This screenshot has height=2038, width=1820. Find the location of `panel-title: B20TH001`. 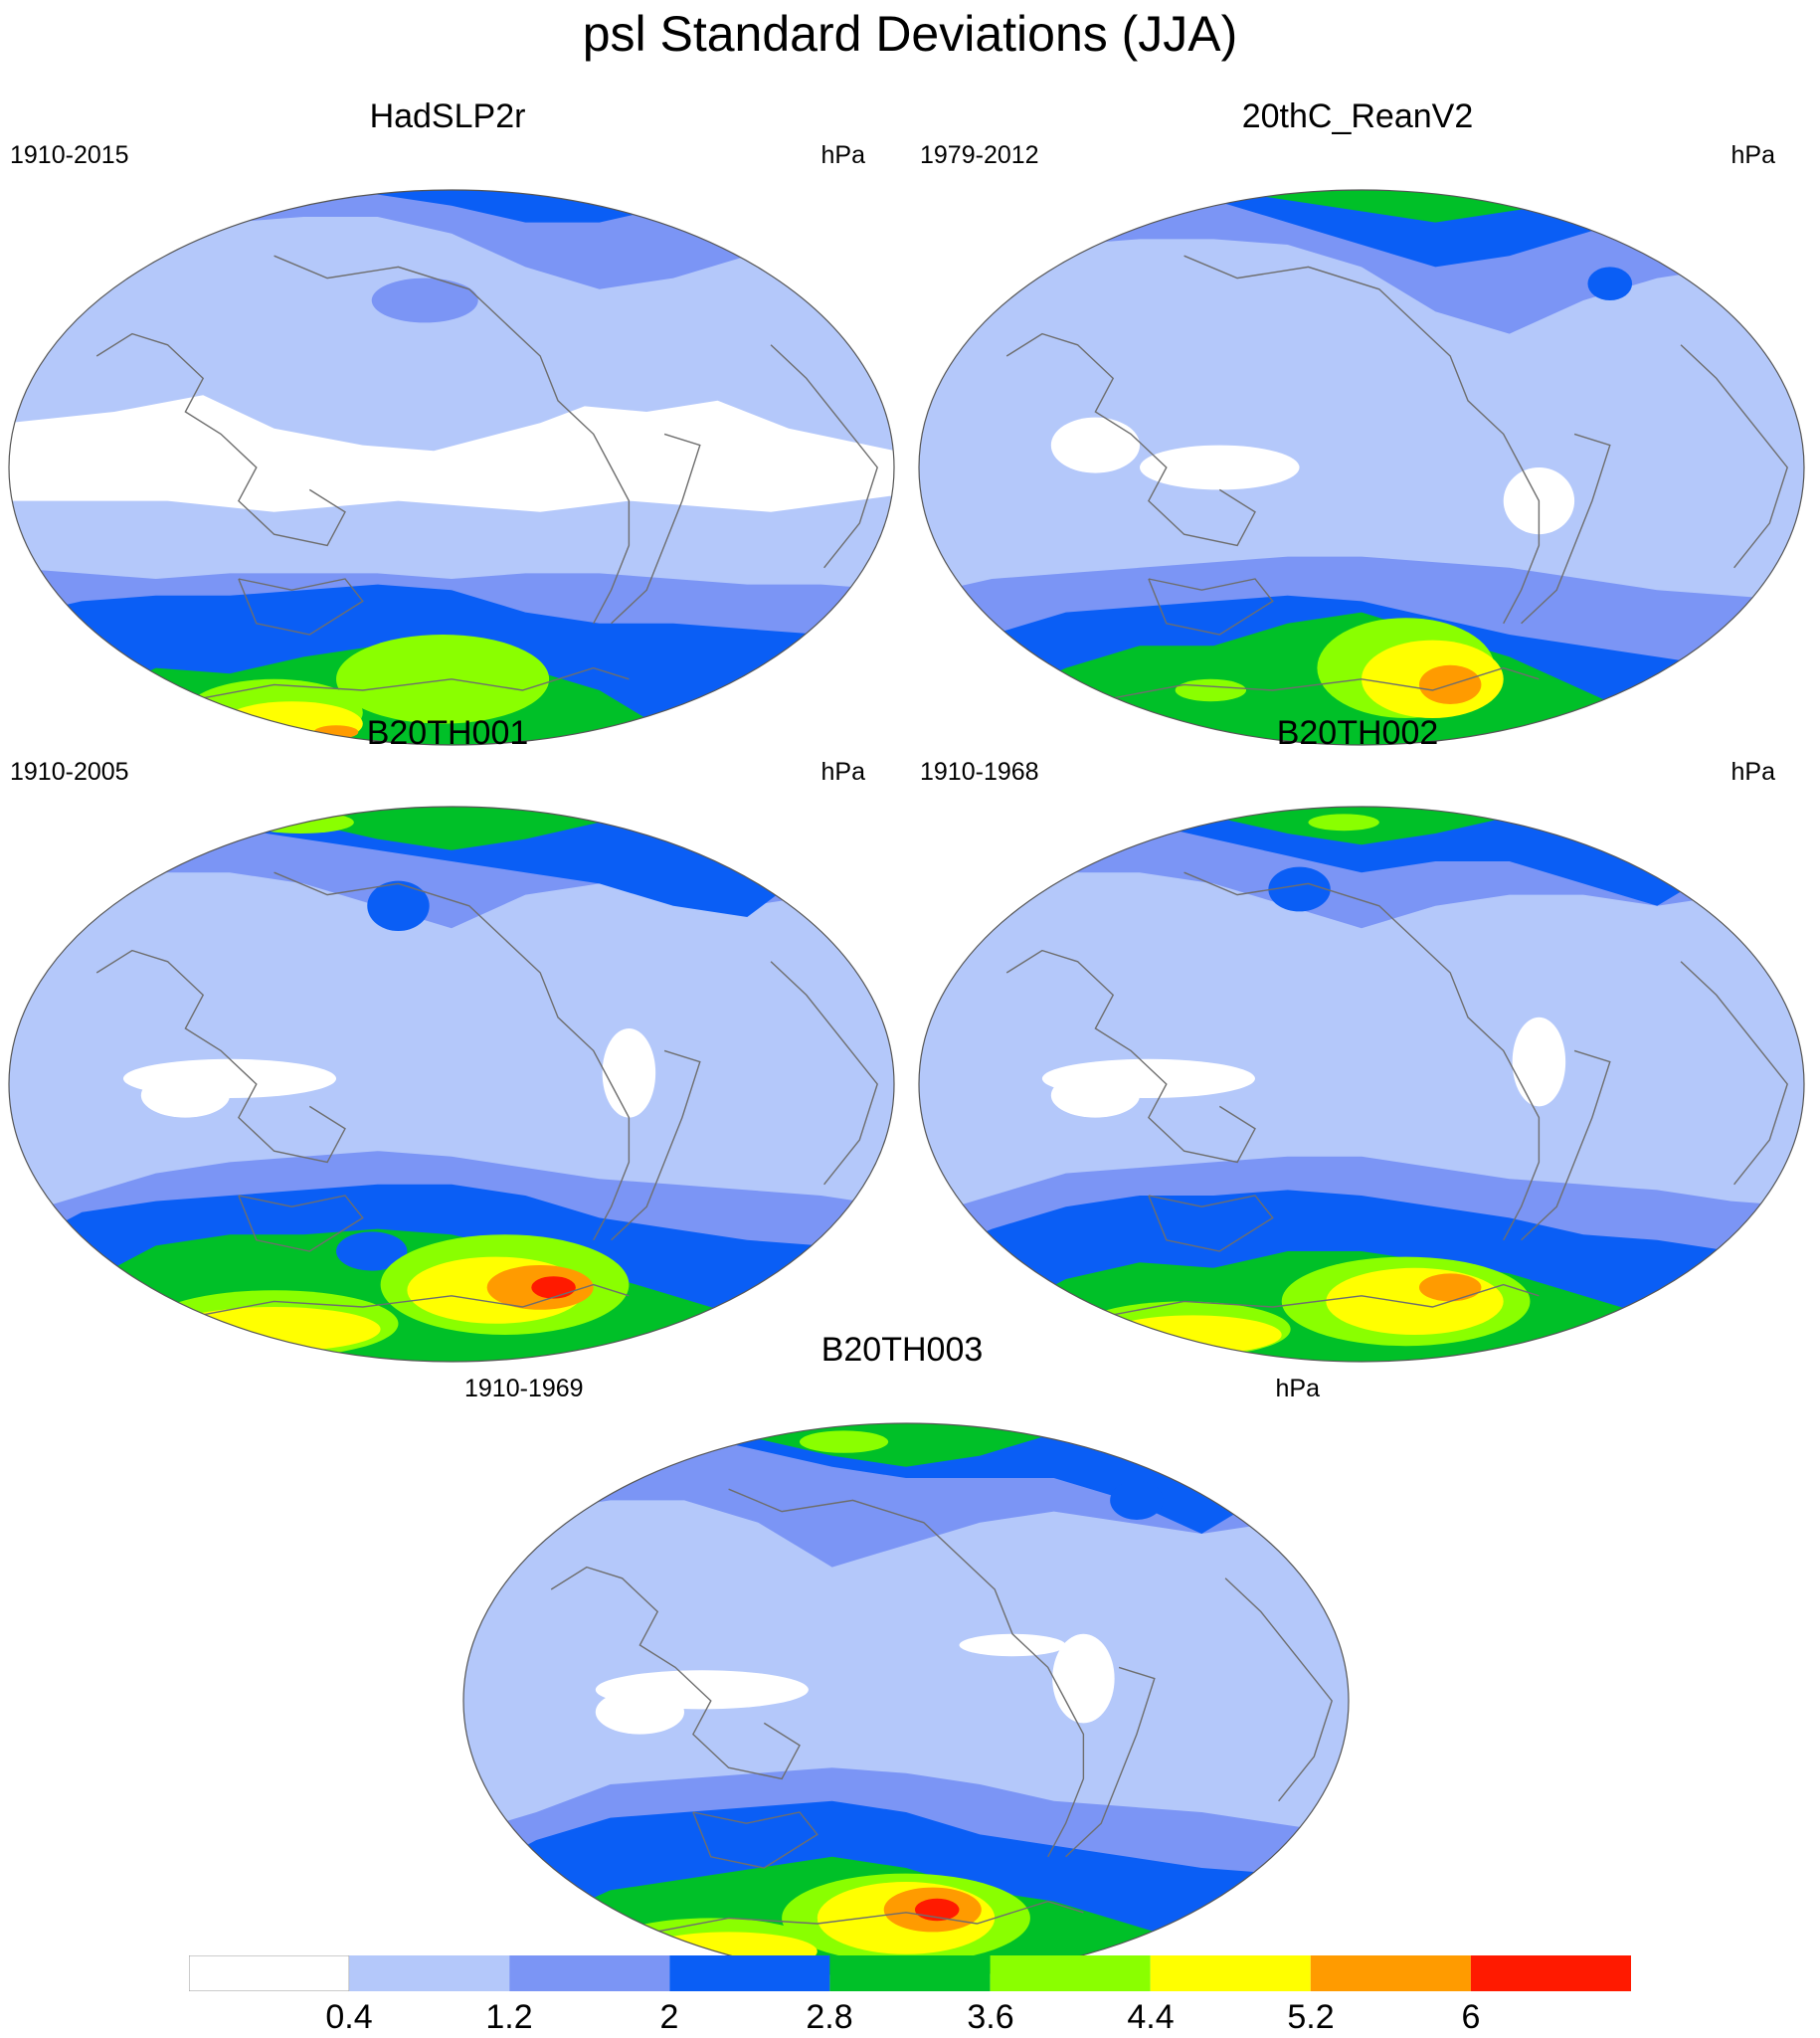

panel-title: B20TH001 is located at coordinates (447, 733).